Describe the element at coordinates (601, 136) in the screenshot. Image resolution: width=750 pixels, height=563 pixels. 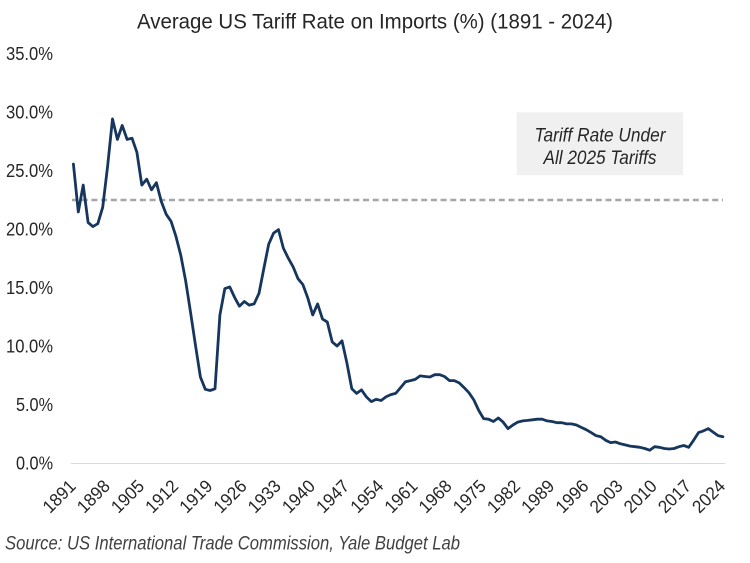
I see `svg-text: Tariff Rate Under` at that location.